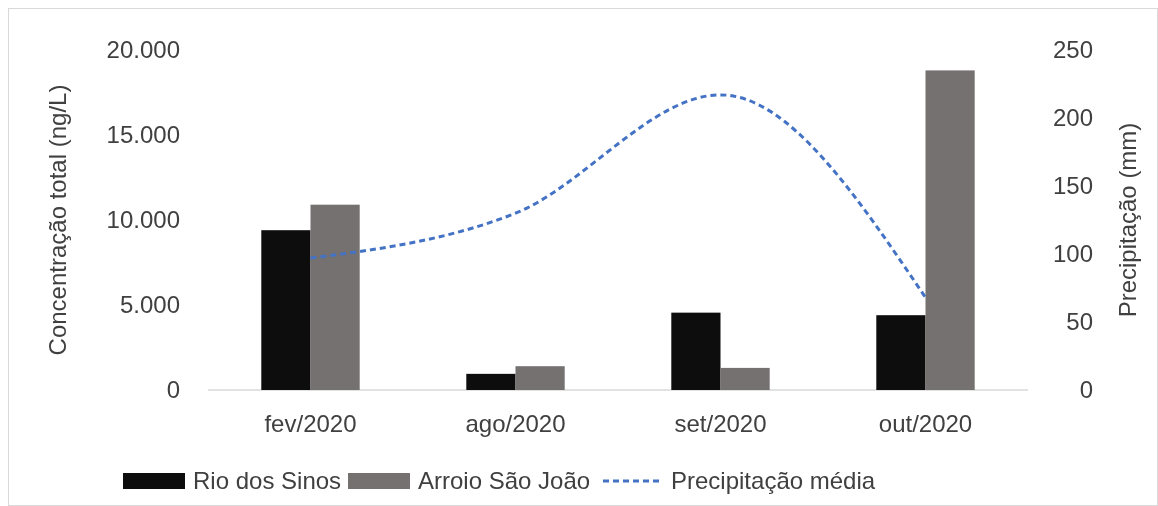 The height and width of the screenshot is (506, 1158). I want to click on legend-label: Arroio São João, so click(504, 480).